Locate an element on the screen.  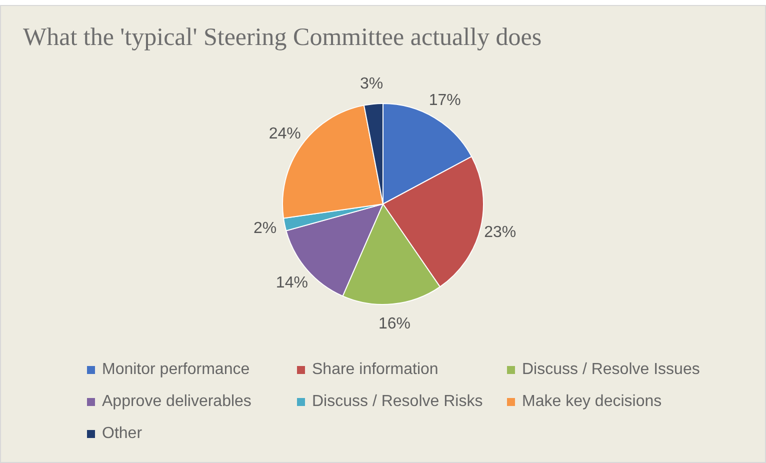
data-label: 23% is located at coordinates (500, 232).